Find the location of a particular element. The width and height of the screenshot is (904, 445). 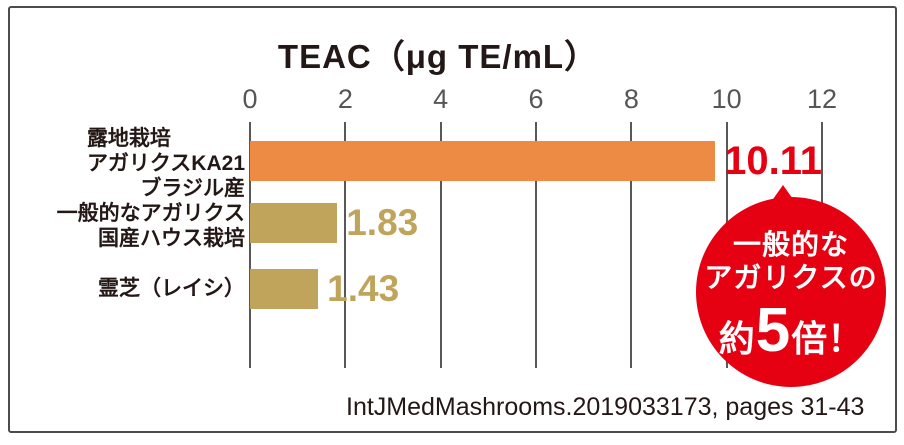

x-axis-tick-label: 12 is located at coordinates (822, 99).